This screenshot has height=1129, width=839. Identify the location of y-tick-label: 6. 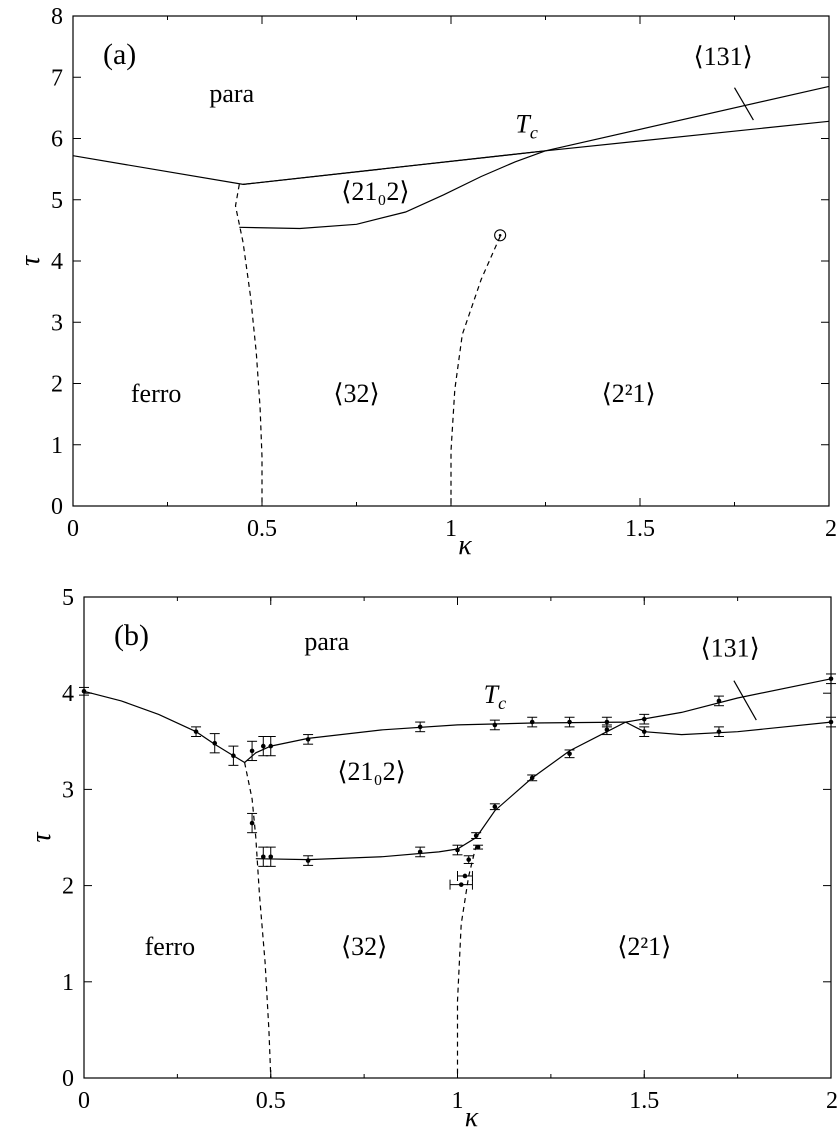
(57, 140).